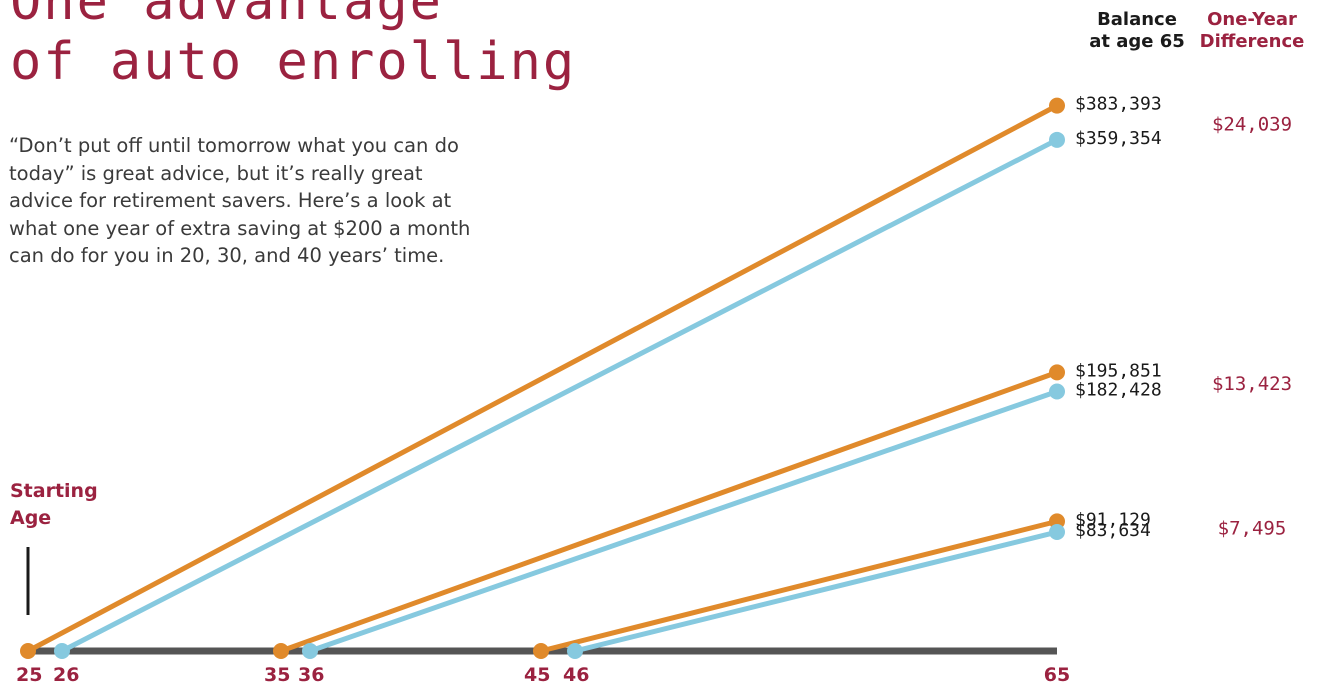 The height and width of the screenshot is (688, 1318). What do you see at coordinates (1137, 41) in the screenshot?
I see `balance-header-line-2: at age 65` at bounding box center [1137, 41].